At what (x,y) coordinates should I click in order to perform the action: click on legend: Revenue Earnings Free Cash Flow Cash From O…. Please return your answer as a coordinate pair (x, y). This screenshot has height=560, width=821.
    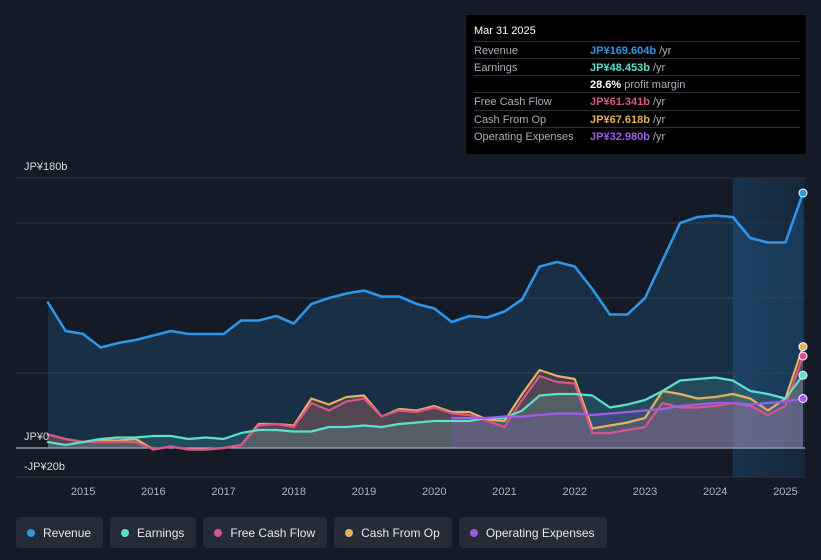
    Looking at the image, I should click on (311, 532).